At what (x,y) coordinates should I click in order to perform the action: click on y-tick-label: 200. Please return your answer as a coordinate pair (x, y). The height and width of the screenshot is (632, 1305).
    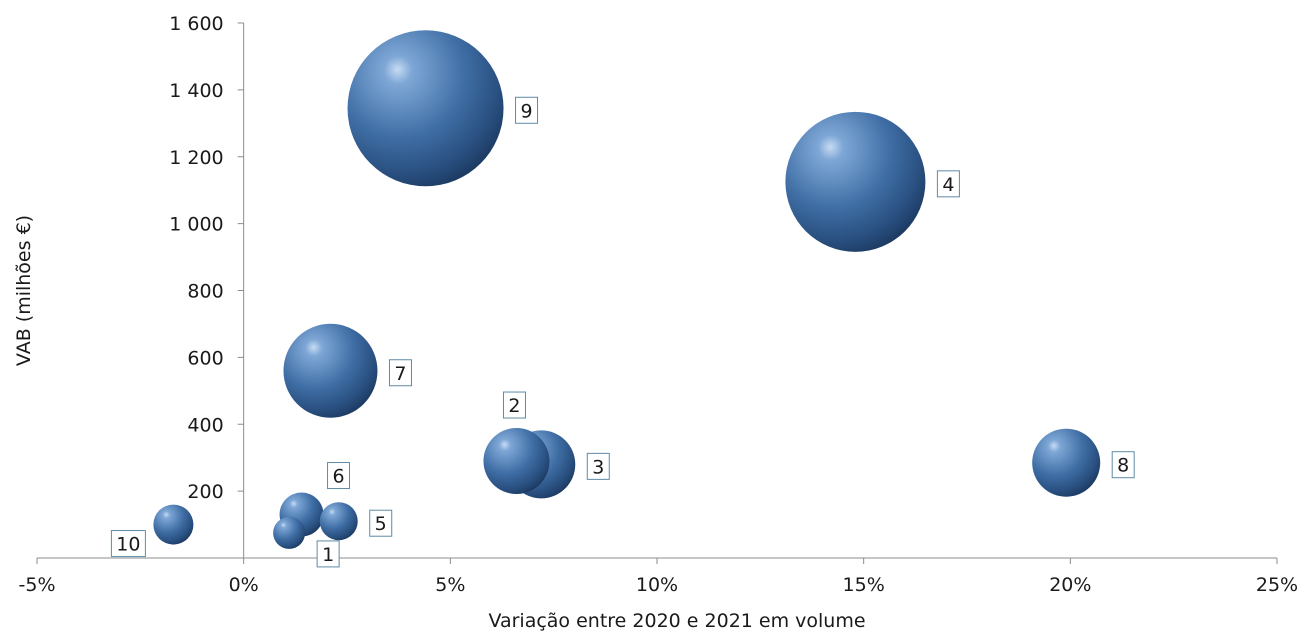
    Looking at the image, I should click on (205, 492).